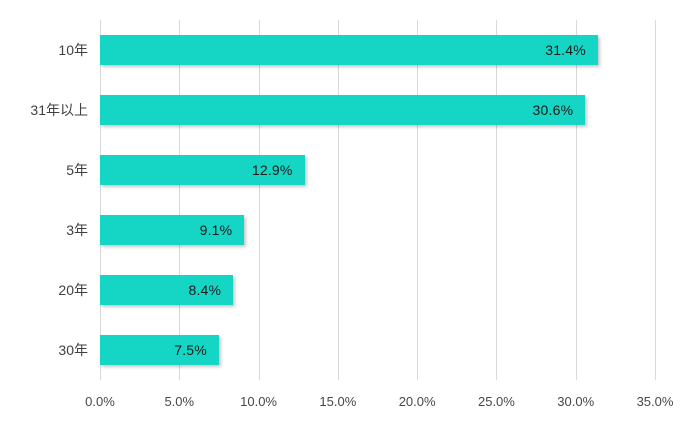  I want to click on category-label: 5年, so click(77, 170).